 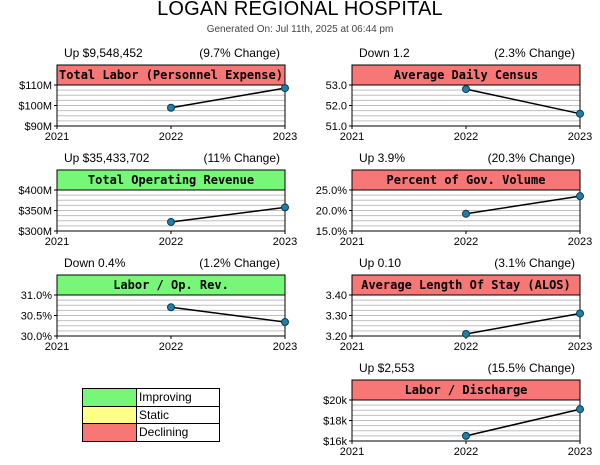 What do you see at coordinates (171, 285) in the screenshot?
I see `chart-title: Labor / Op. Rev.` at bounding box center [171, 285].